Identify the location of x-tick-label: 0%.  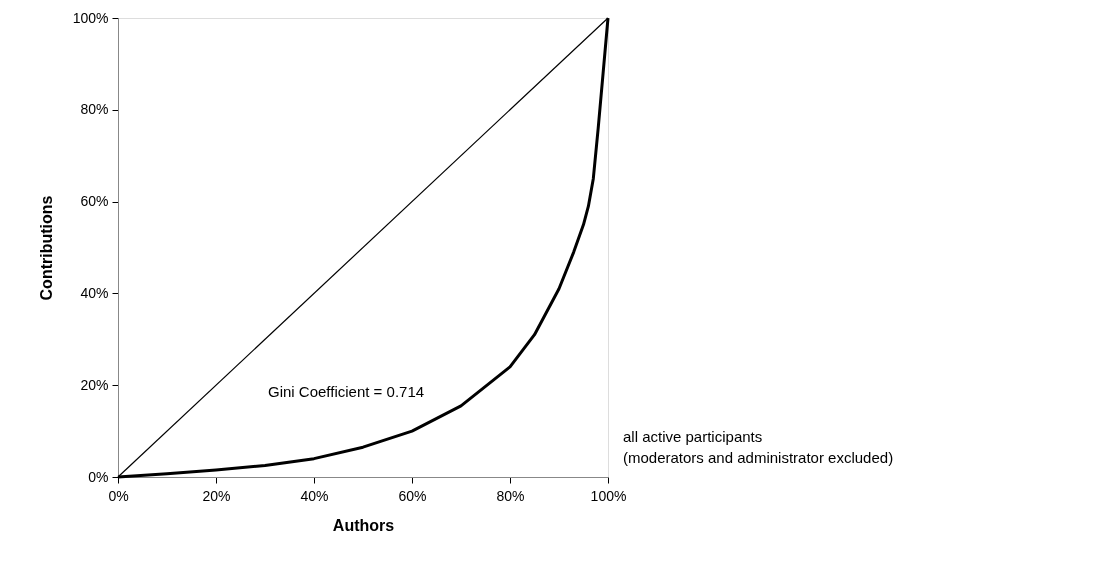
(118, 495).